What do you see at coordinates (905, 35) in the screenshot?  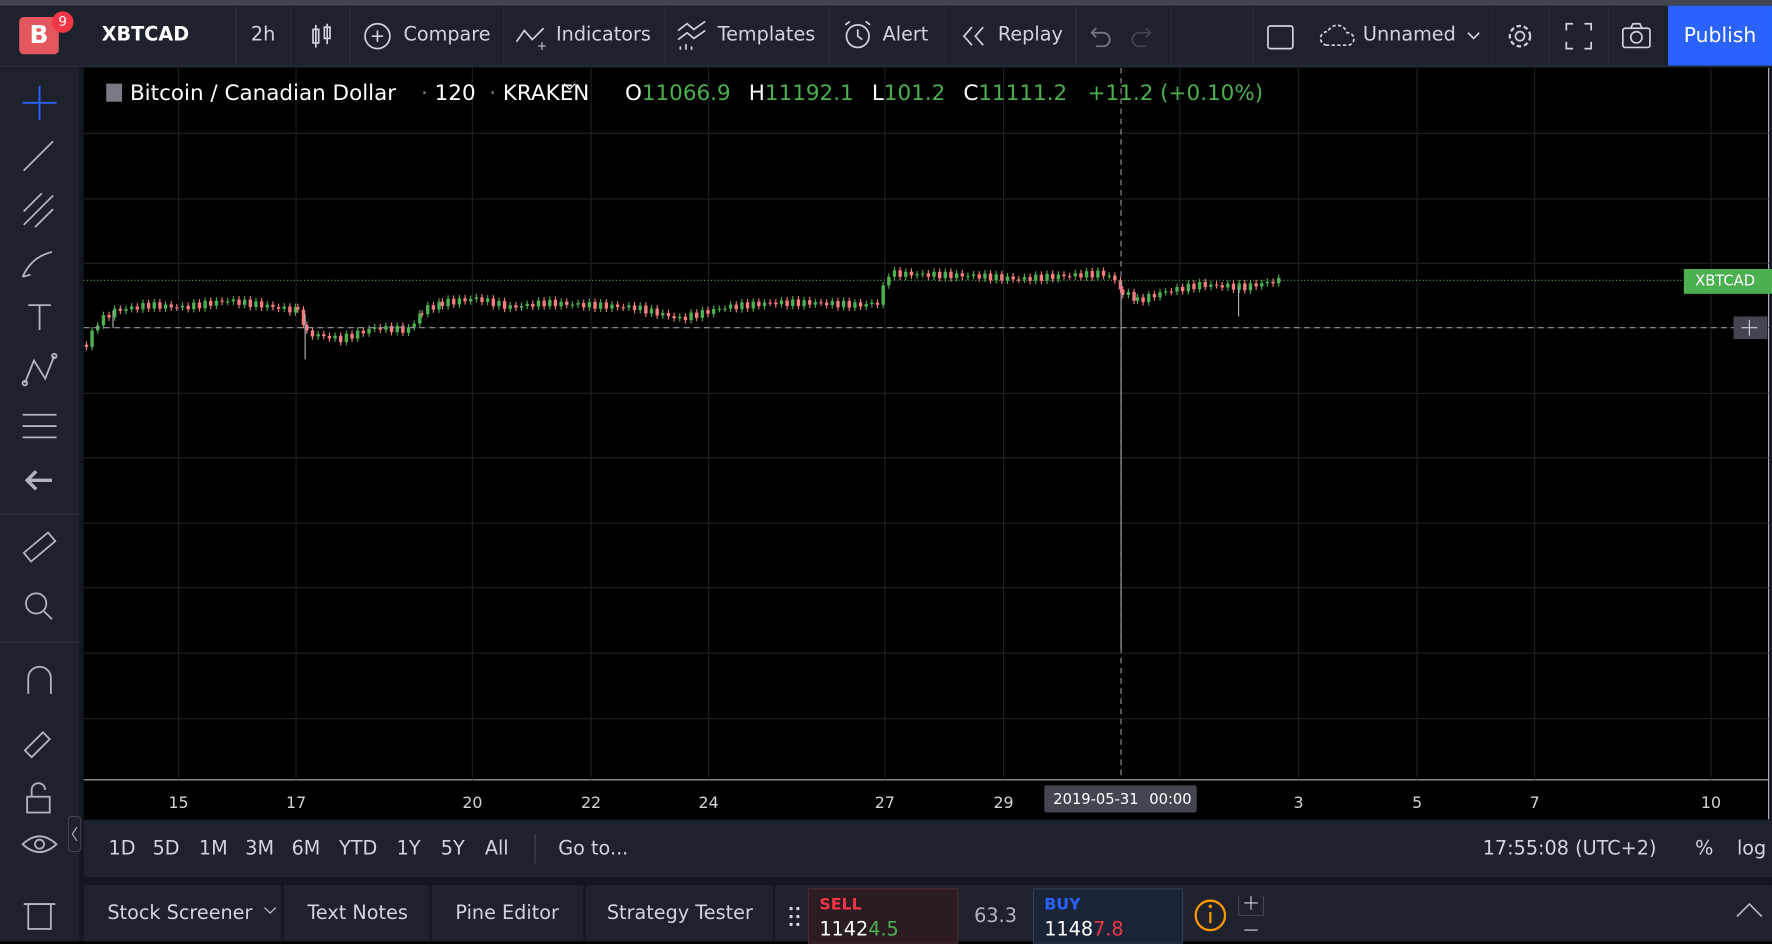 I see `button: Alert` at bounding box center [905, 35].